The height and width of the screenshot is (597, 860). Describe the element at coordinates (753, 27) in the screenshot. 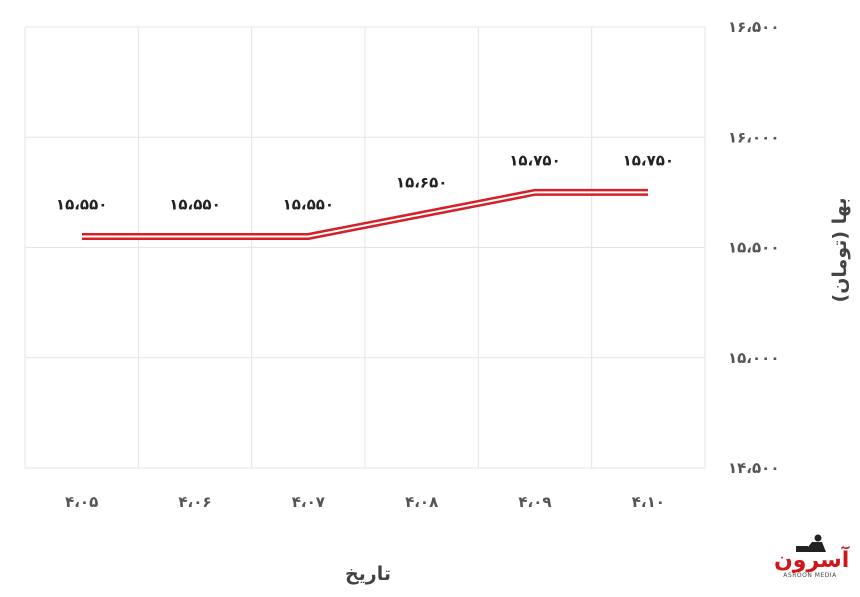

I see `y-tick-label: ۱۶،۵۰۰` at that location.